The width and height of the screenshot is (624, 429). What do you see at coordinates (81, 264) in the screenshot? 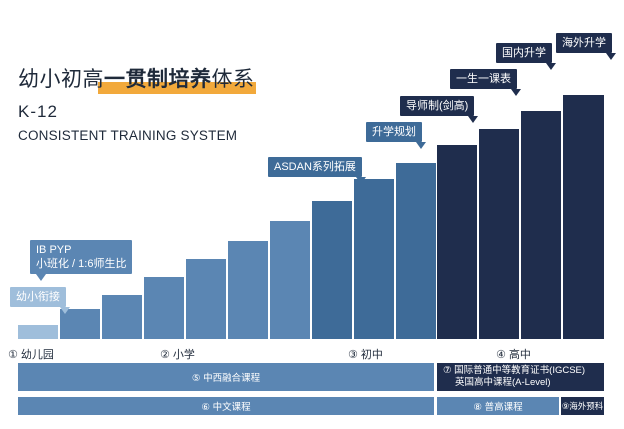
I see `callout-text-2: 小班化 / 1:6师生比` at bounding box center [81, 264].